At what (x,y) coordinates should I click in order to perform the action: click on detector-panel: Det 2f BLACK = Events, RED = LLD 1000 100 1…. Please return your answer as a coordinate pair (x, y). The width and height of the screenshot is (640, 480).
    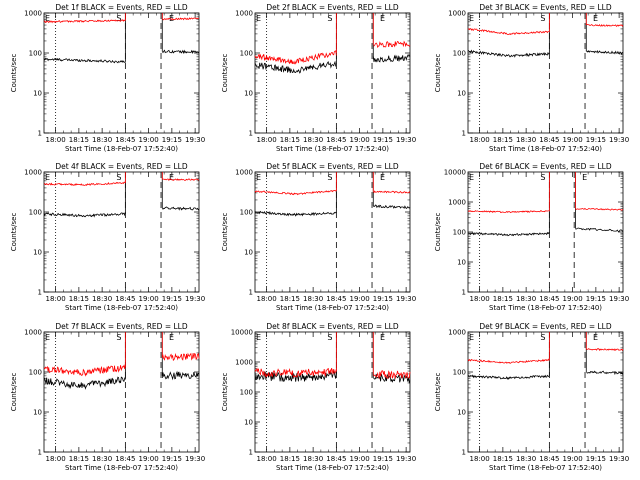
    Looking at the image, I should click on (318, 78).